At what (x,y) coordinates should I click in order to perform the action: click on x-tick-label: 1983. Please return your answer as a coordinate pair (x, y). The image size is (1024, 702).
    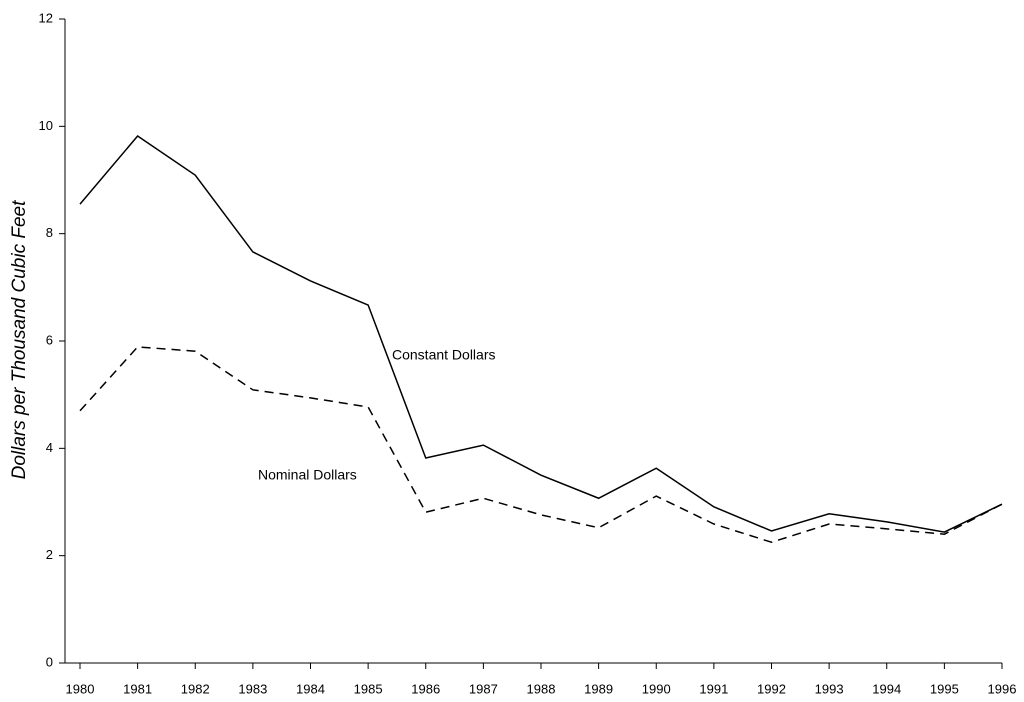
    Looking at the image, I should click on (252, 688).